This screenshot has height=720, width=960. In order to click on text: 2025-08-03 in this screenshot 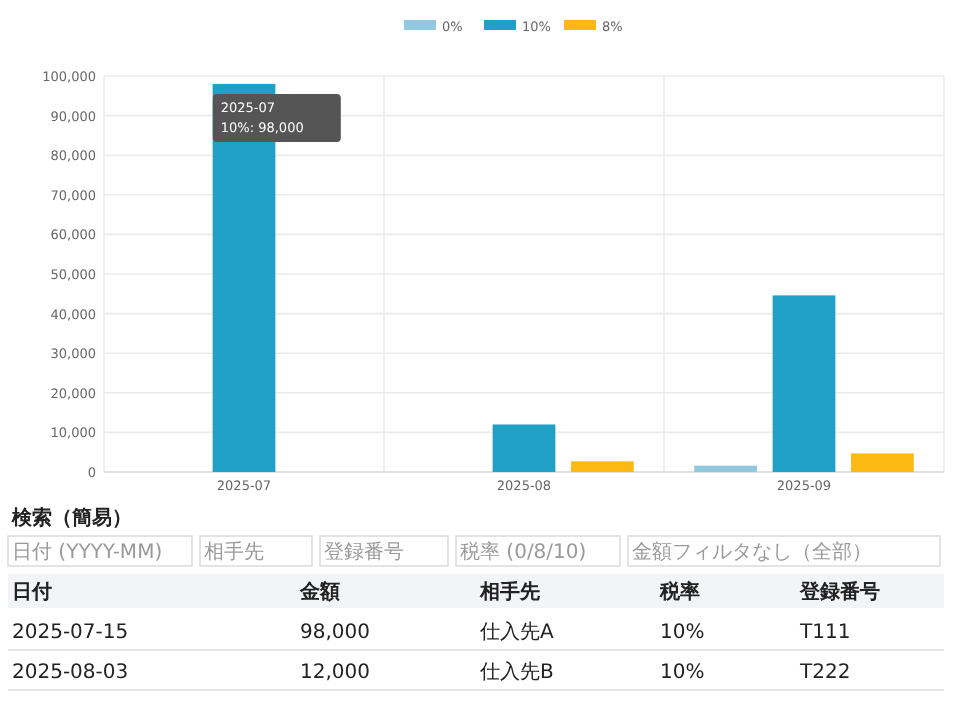, I will do `click(70, 673)`.